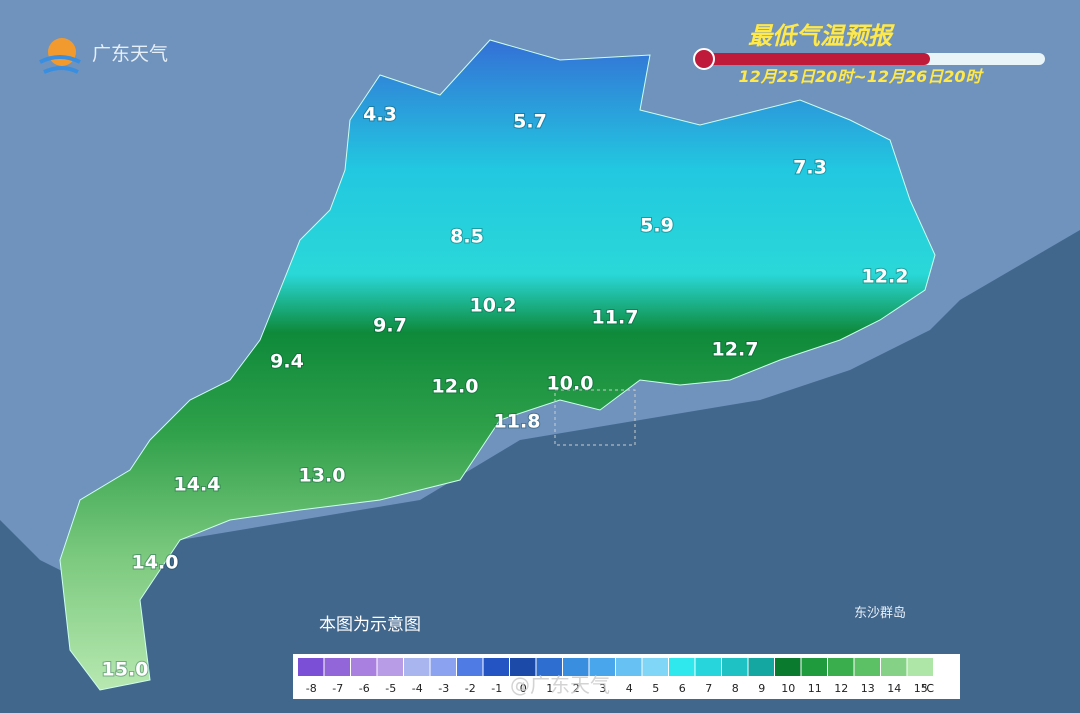  I want to click on legend-label: 1, so click(549, 688).